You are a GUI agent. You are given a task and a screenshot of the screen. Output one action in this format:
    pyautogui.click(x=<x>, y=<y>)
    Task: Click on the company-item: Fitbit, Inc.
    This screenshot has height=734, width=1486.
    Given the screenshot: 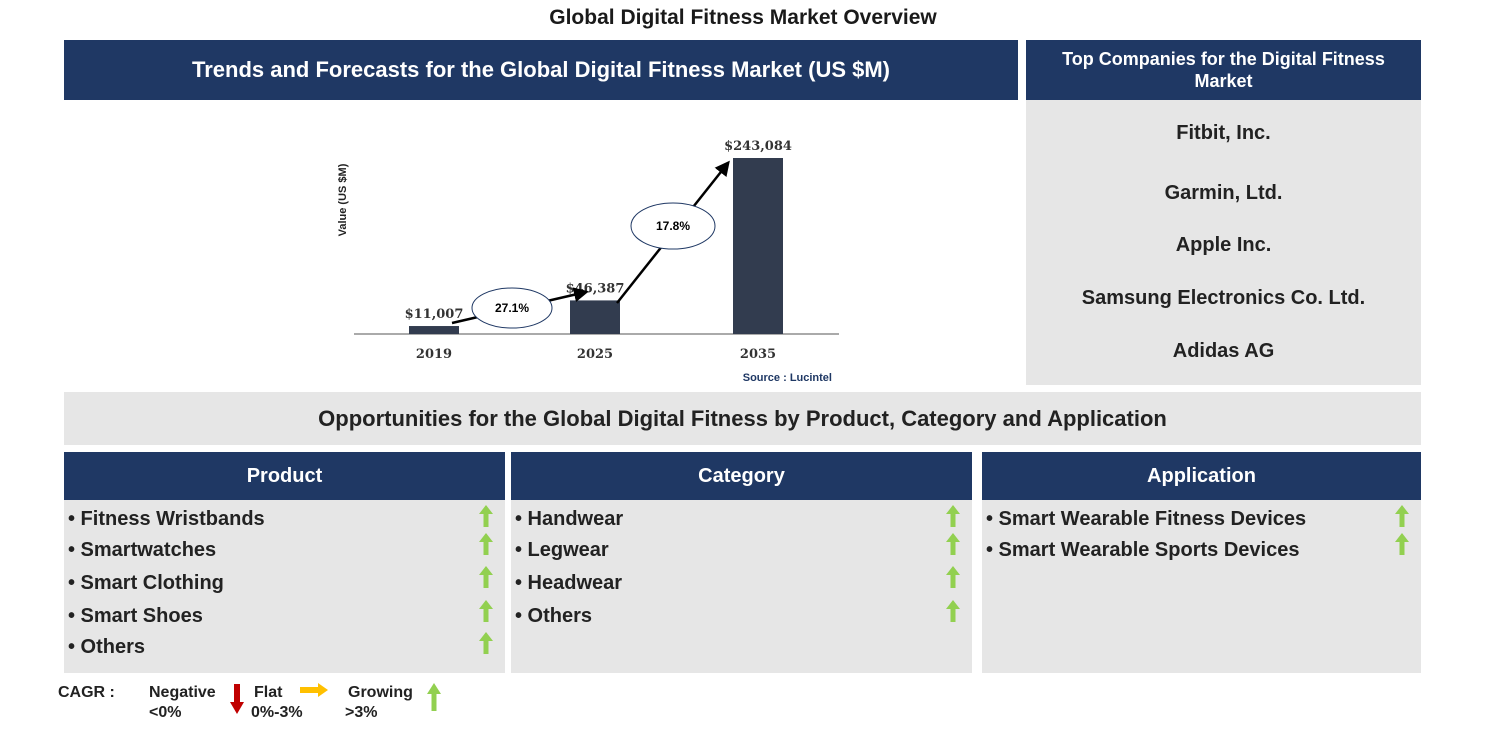 What is the action you would take?
    pyautogui.click(x=1223, y=133)
    